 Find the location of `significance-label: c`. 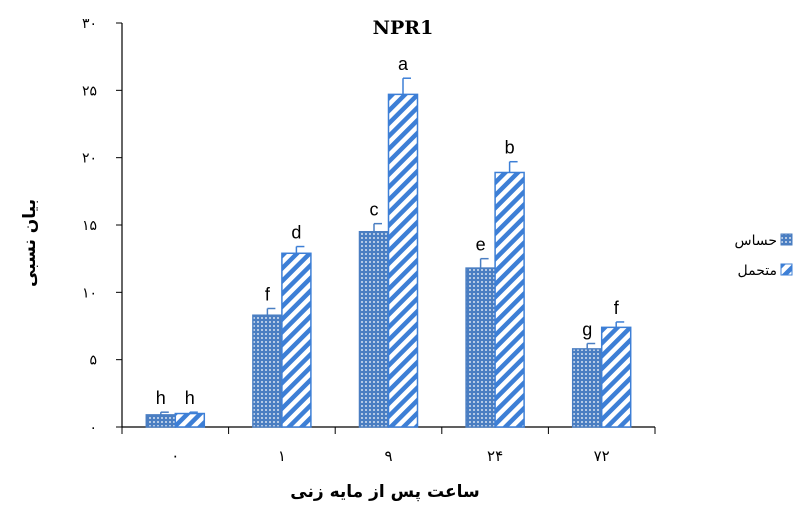

significance-label: c is located at coordinates (374, 210).